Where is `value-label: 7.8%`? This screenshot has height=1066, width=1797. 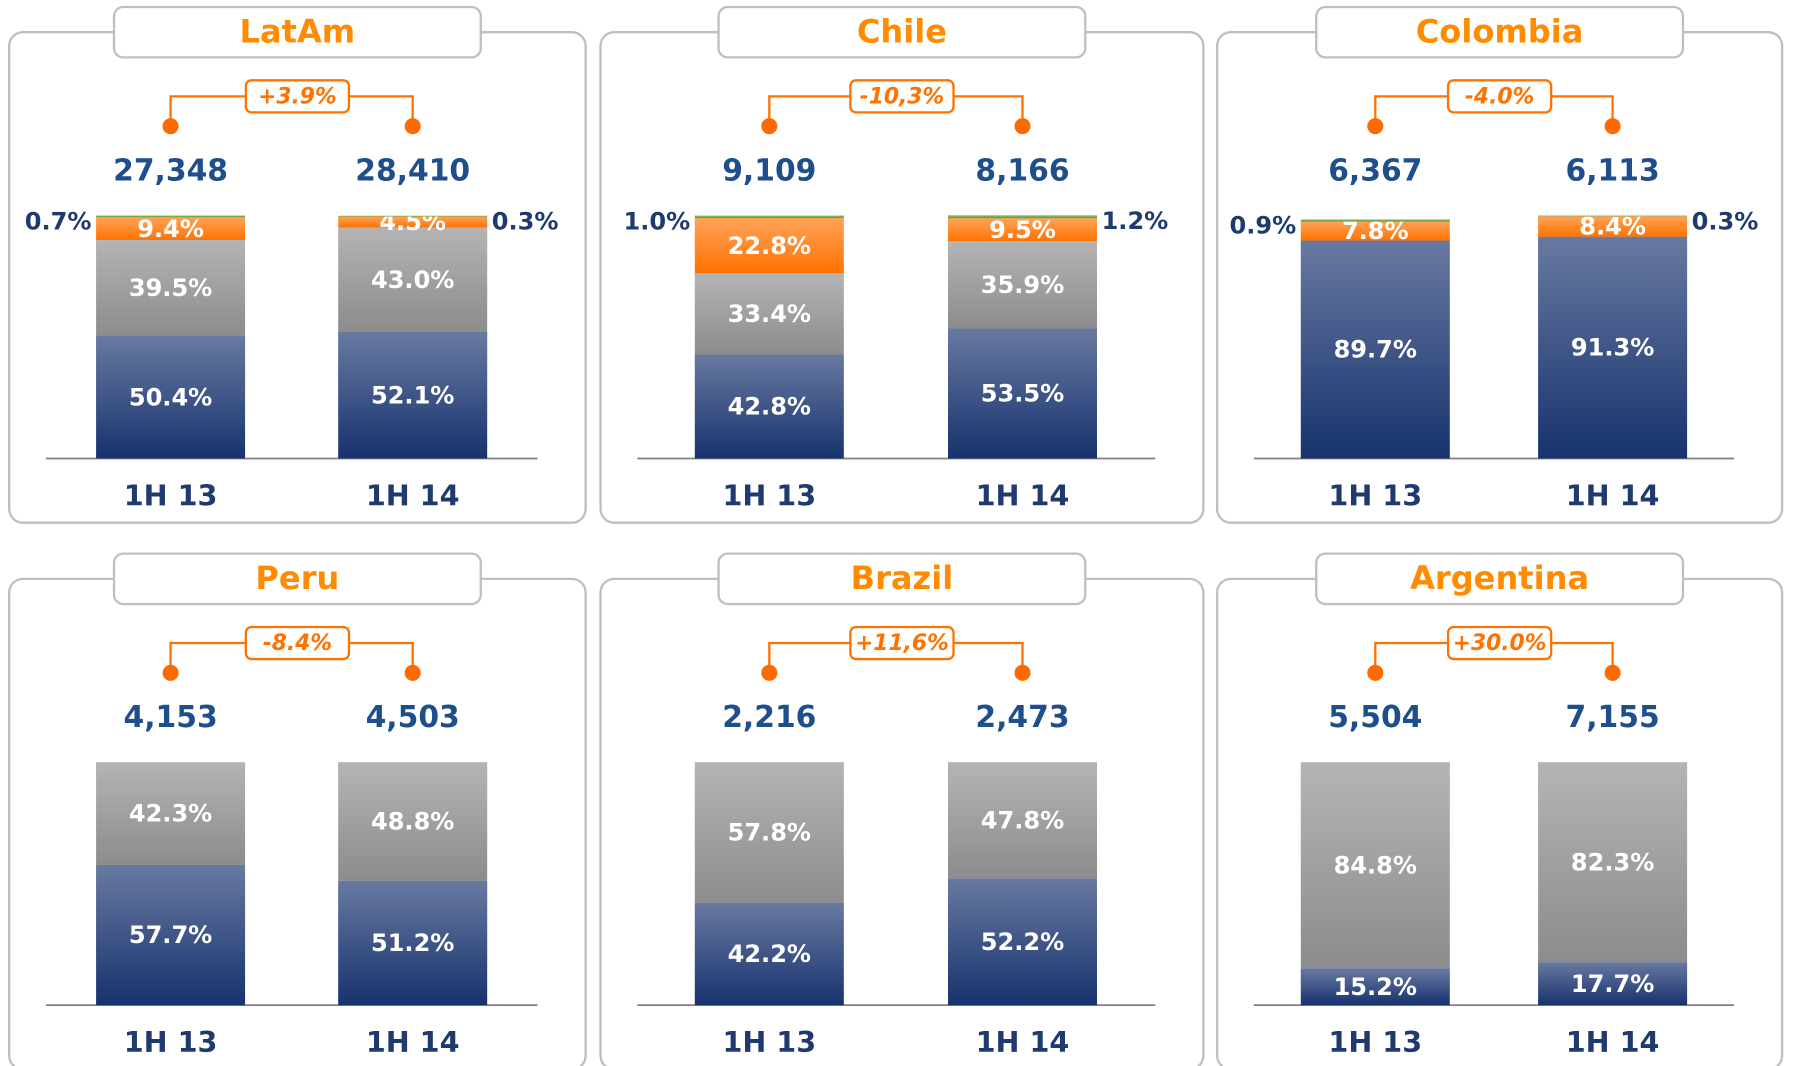
value-label: 7.8% is located at coordinates (1375, 231).